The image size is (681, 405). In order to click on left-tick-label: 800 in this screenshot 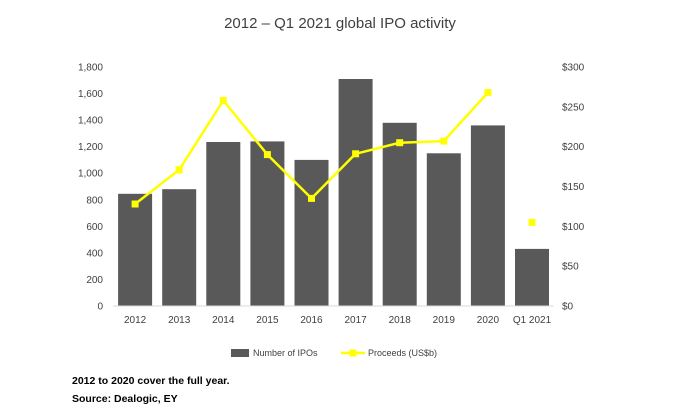, I will do `click(94, 200)`.